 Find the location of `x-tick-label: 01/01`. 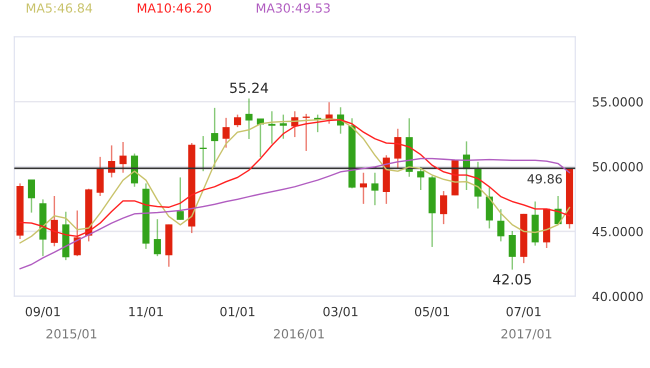

x-tick-label: 01/01 is located at coordinates (237, 312).